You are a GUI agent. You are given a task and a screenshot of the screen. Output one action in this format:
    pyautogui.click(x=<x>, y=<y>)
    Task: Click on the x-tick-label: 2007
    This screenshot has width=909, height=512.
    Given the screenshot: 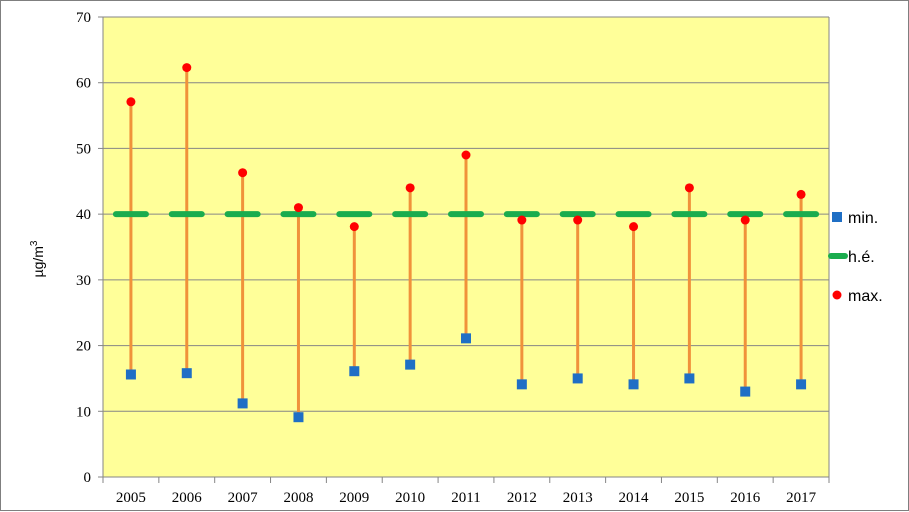 What is the action you would take?
    pyautogui.click(x=243, y=498)
    